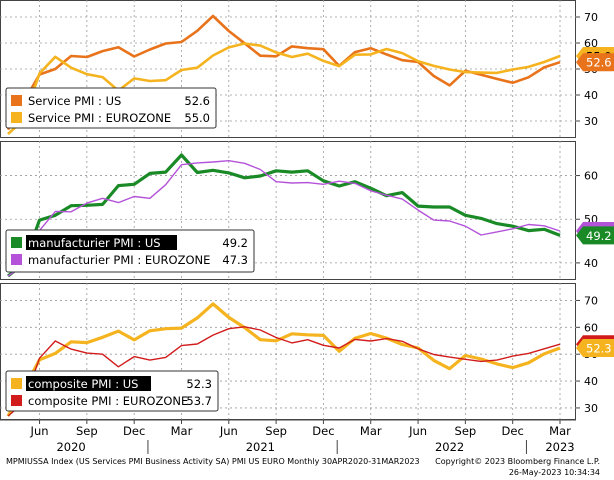  What do you see at coordinates (70, 447) in the screenshot?
I see `x-year-label: 2020` at bounding box center [70, 447].